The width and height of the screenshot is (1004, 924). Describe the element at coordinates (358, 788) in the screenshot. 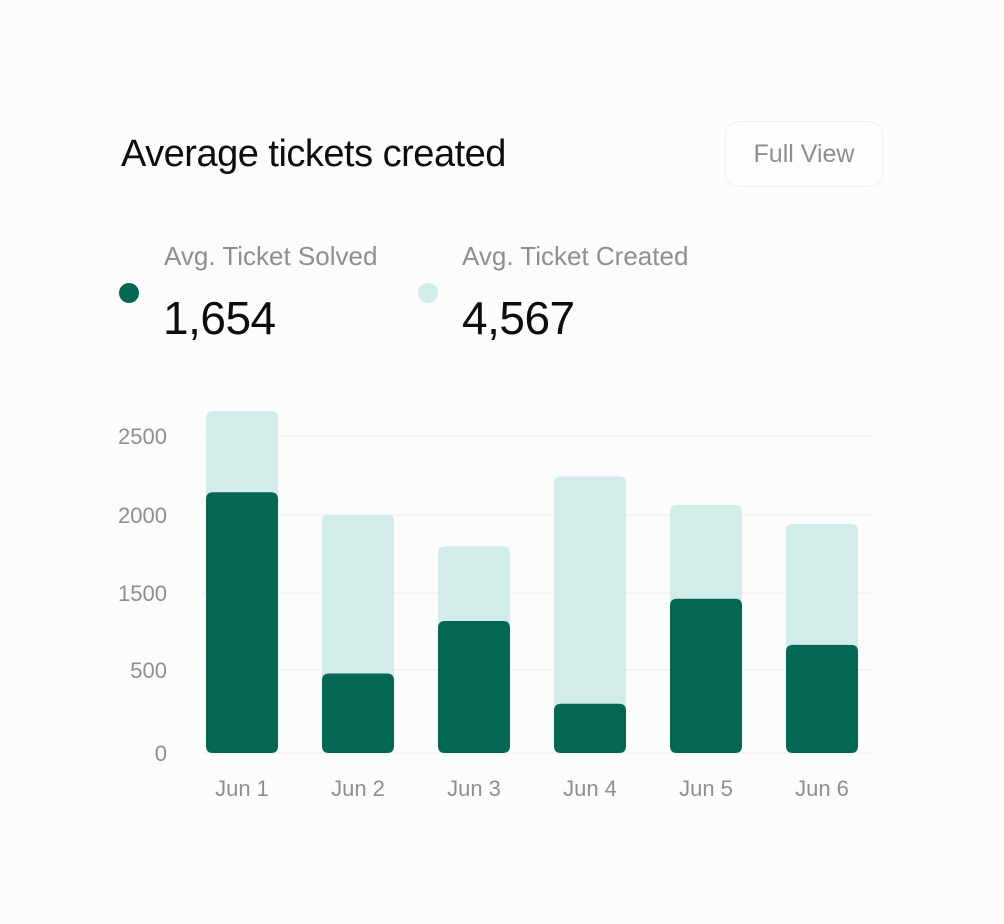

I see `x-tick-label: Jun 2` at that location.